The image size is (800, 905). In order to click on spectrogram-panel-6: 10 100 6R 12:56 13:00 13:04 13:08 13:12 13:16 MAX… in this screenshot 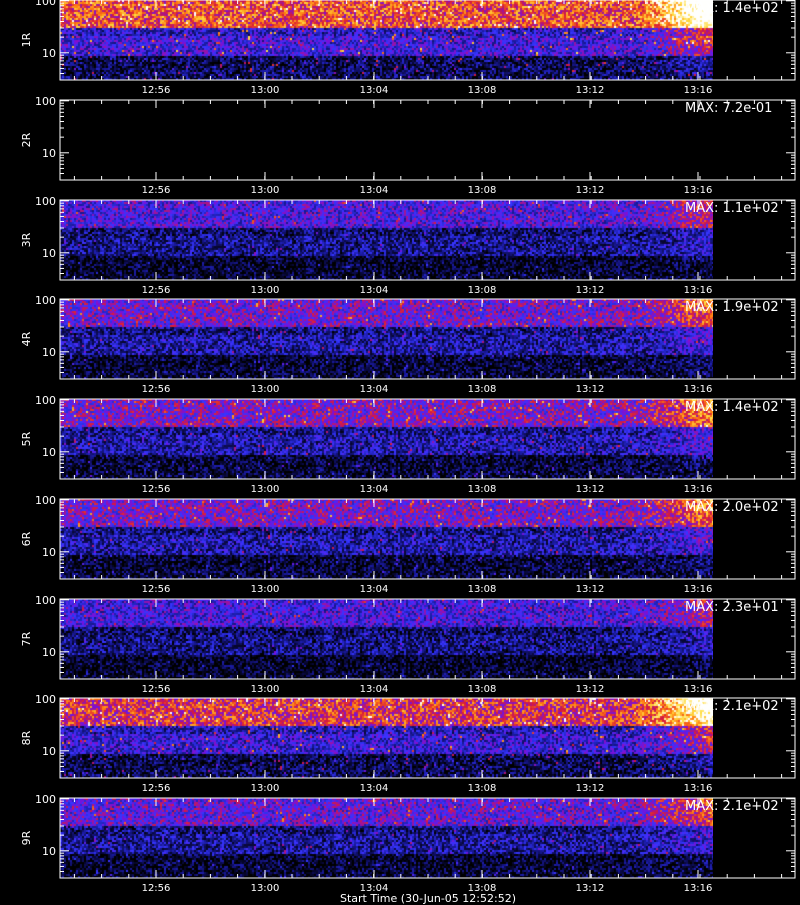, I will do `click(408, 544)`.